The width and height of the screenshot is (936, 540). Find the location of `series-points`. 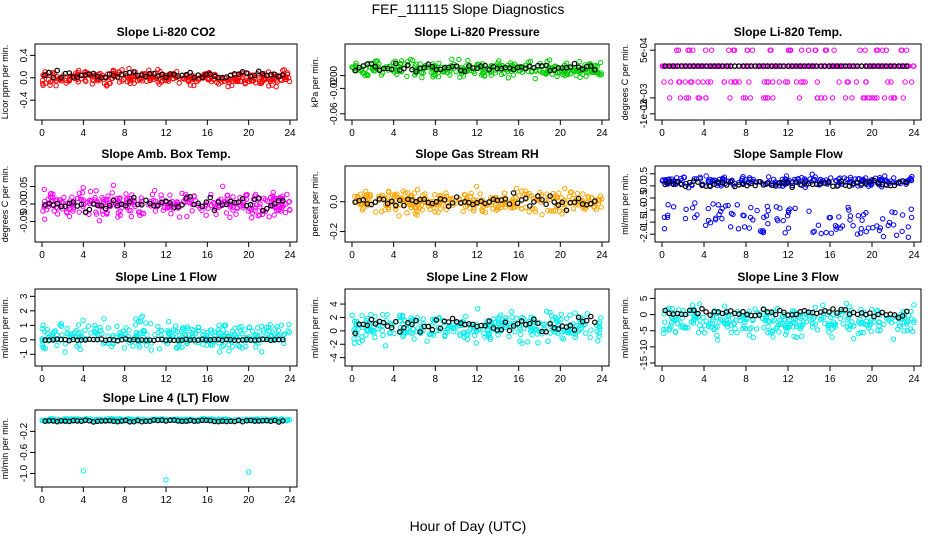

series-points is located at coordinates (476, 327).